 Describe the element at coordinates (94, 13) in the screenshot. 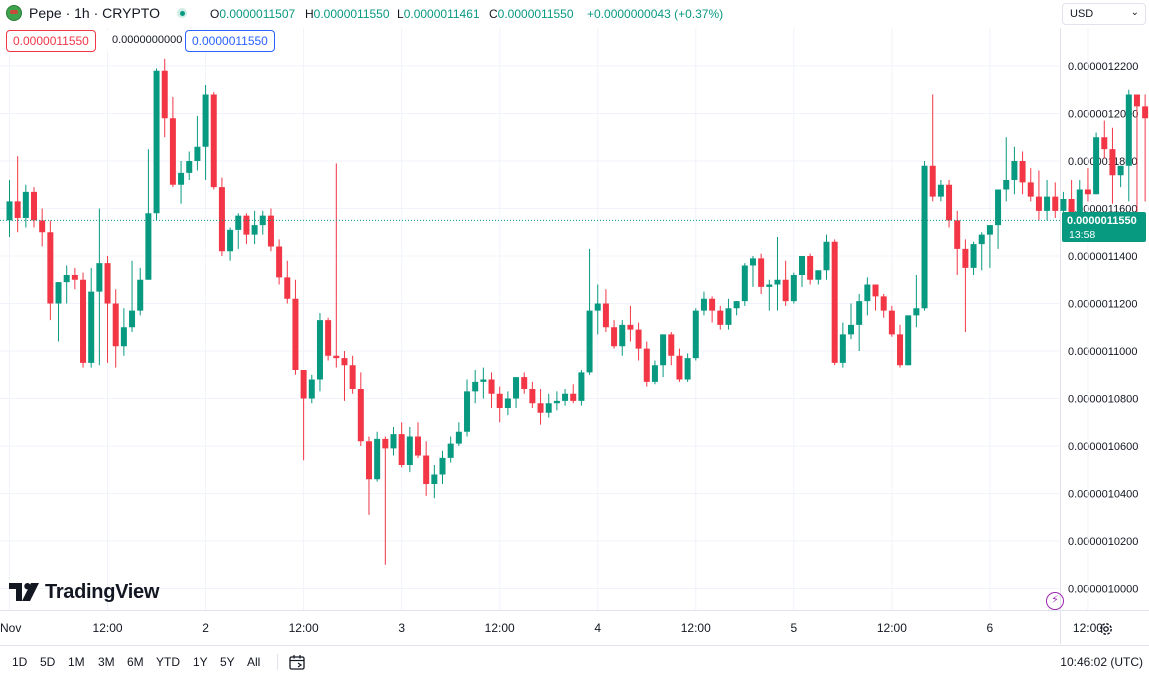

I see `symbol-title: Pepe · 1h · CRYPTO` at that location.